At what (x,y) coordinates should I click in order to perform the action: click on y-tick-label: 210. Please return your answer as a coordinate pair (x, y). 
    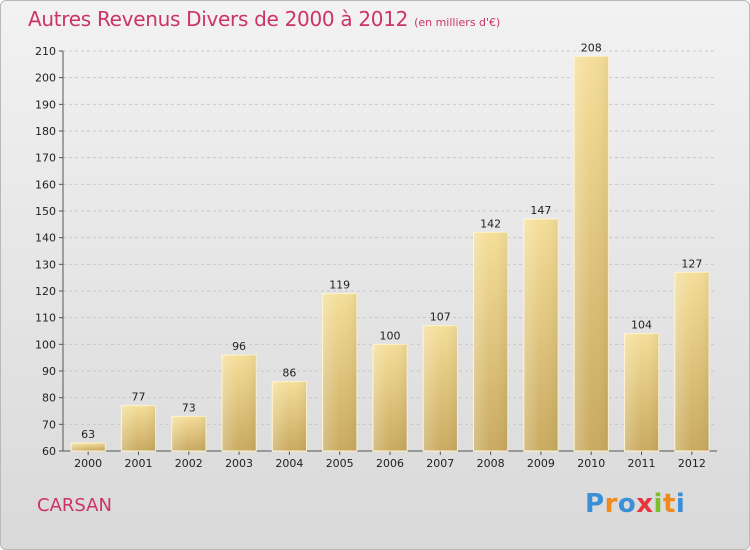
    Looking at the image, I should click on (45, 51).